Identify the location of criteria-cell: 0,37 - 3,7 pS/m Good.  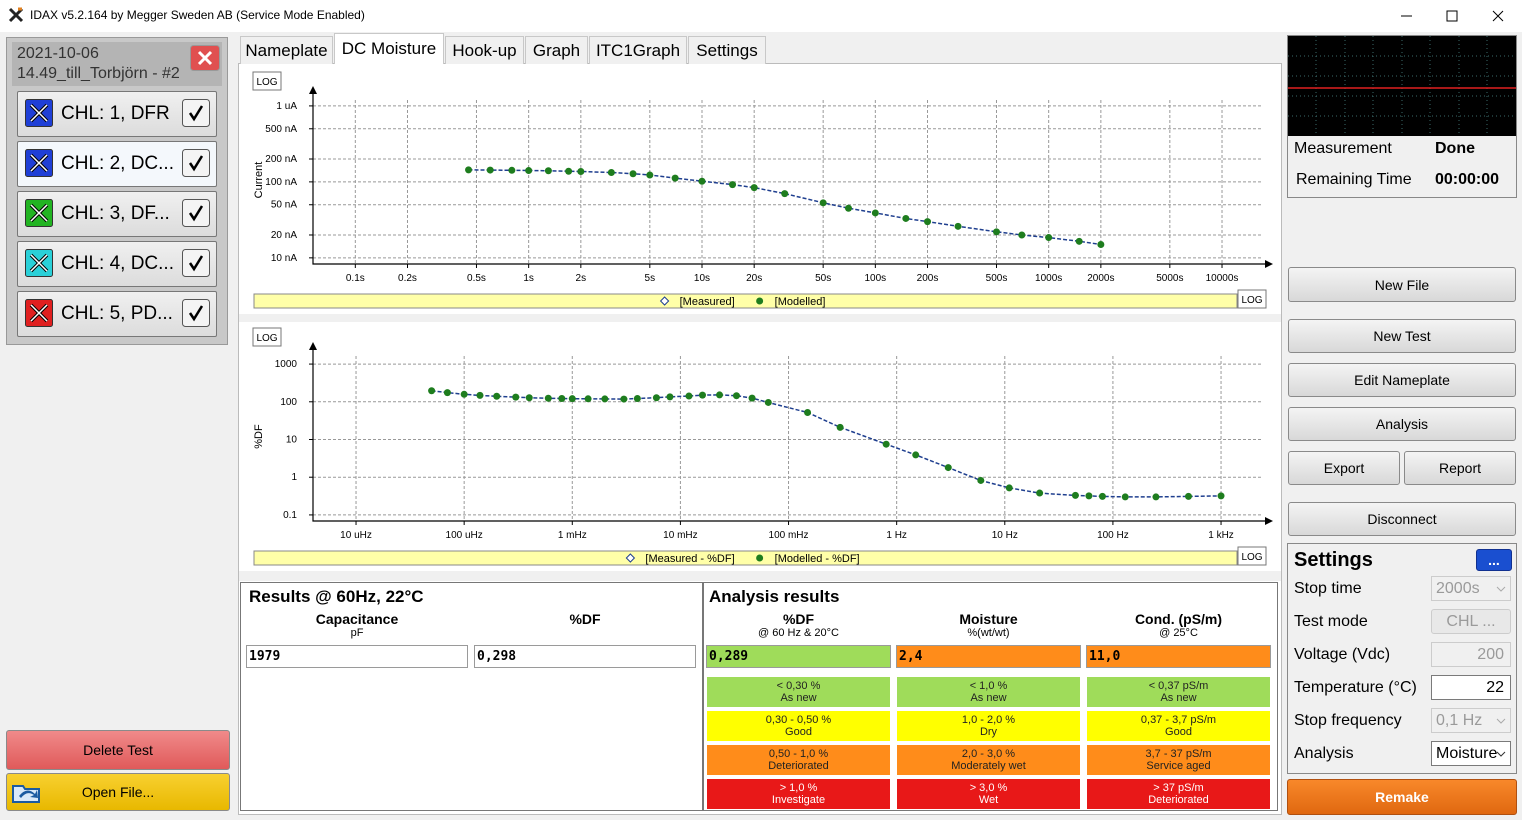
(1178, 726).